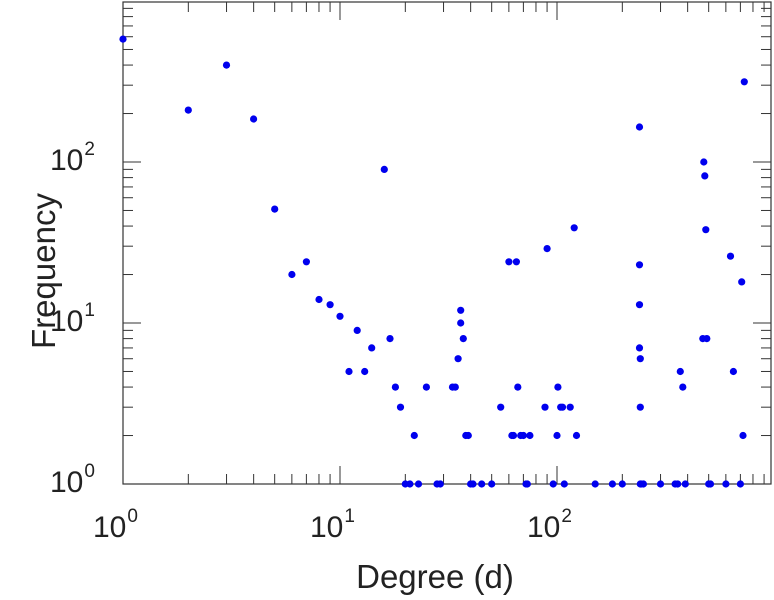 The width and height of the screenshot is (774, 600). I want to click on x-tick-label: 10², so click(549, 525).